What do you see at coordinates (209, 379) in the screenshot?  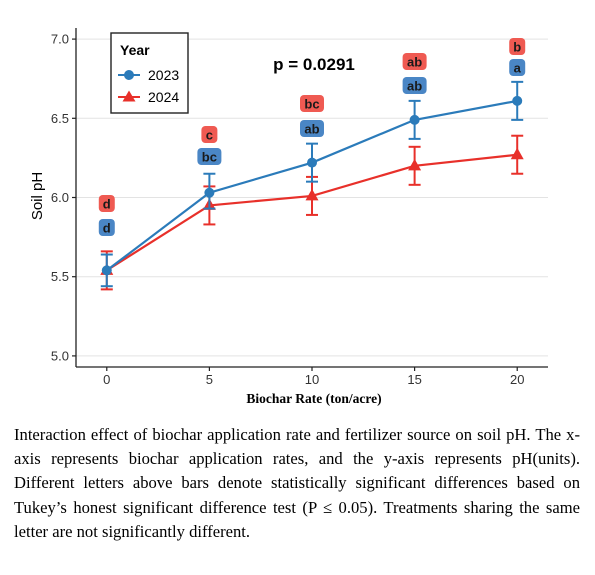 I see `x-tick-label-1: 5` at bounding box center [209, 379].